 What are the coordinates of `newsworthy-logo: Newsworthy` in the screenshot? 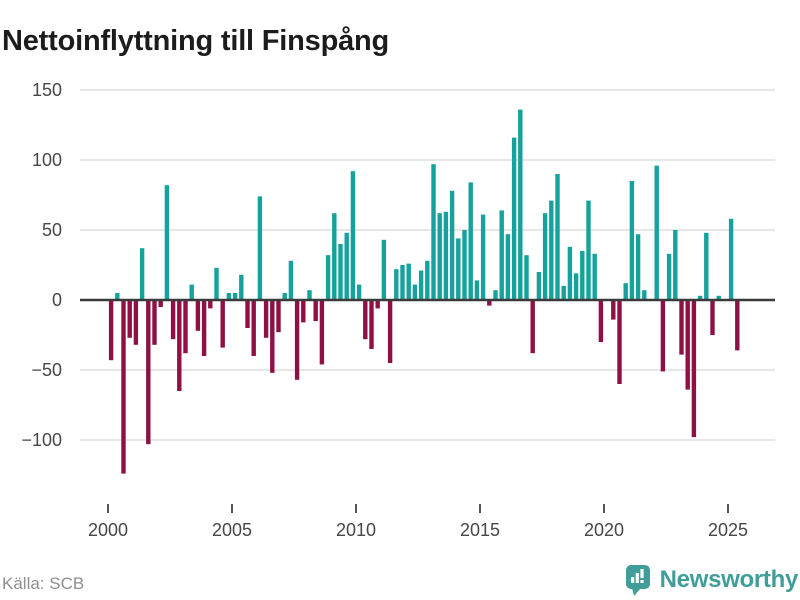 It's located at (711, 580).